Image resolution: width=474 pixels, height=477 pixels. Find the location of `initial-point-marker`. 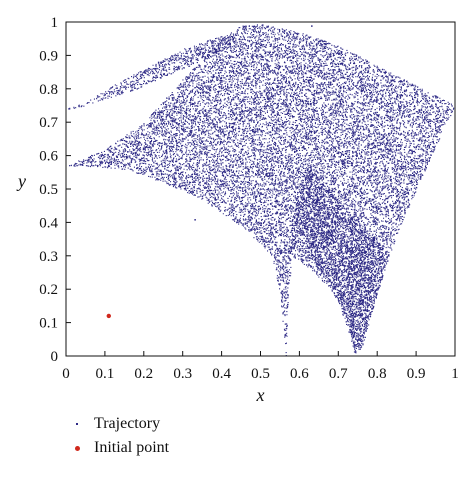

initial-point-marker is located at coordinates (108, 316).